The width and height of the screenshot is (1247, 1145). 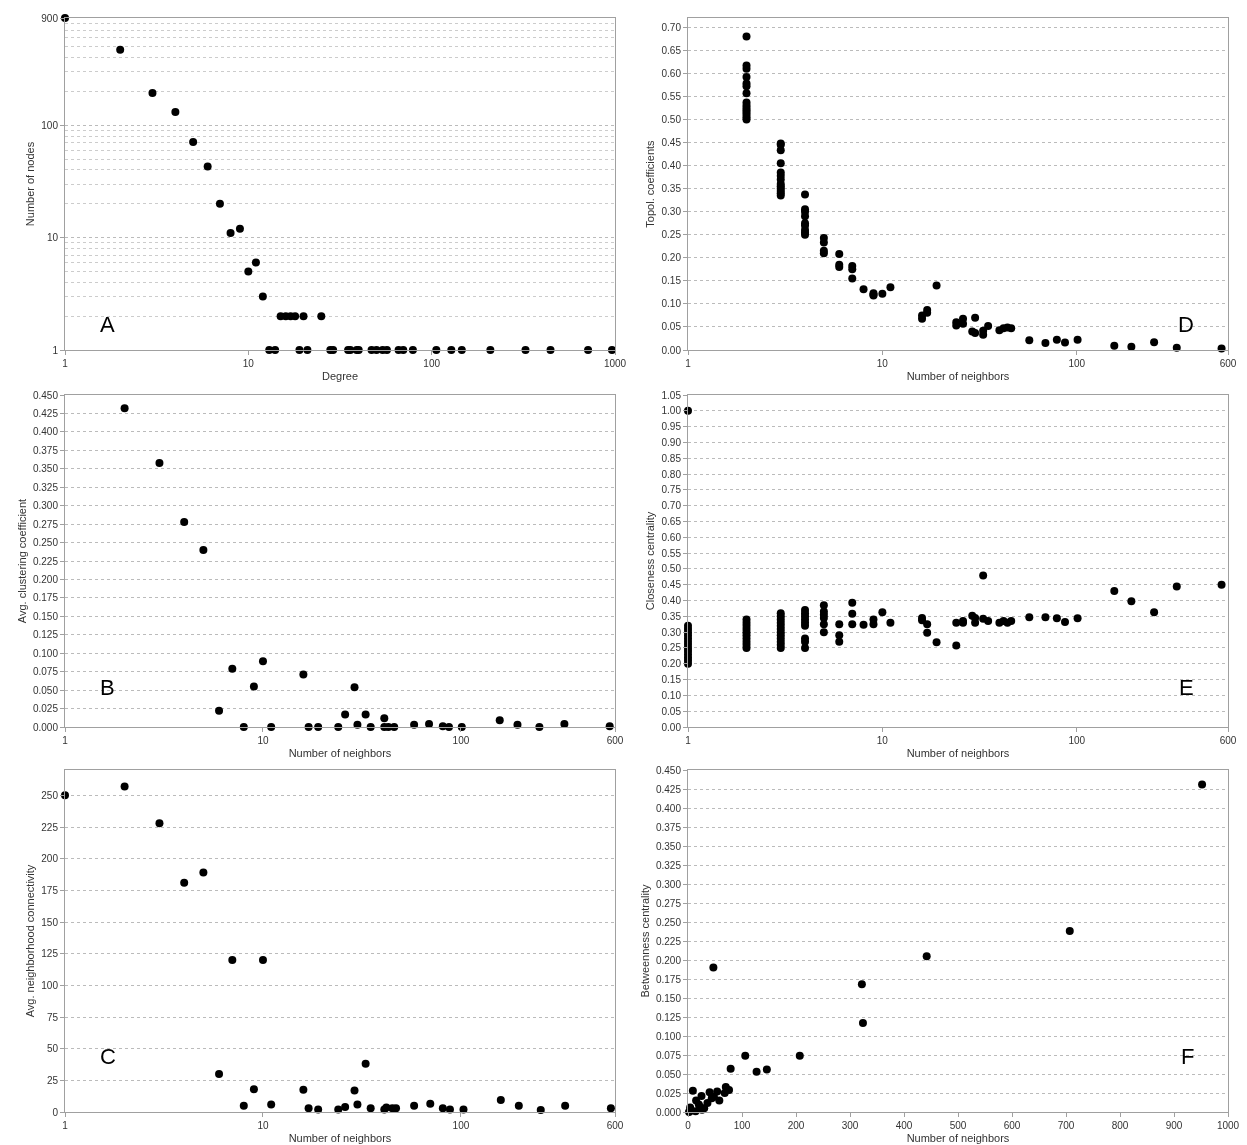 I want to click on x-tick-label: 200, so click(x=796, y=1125).